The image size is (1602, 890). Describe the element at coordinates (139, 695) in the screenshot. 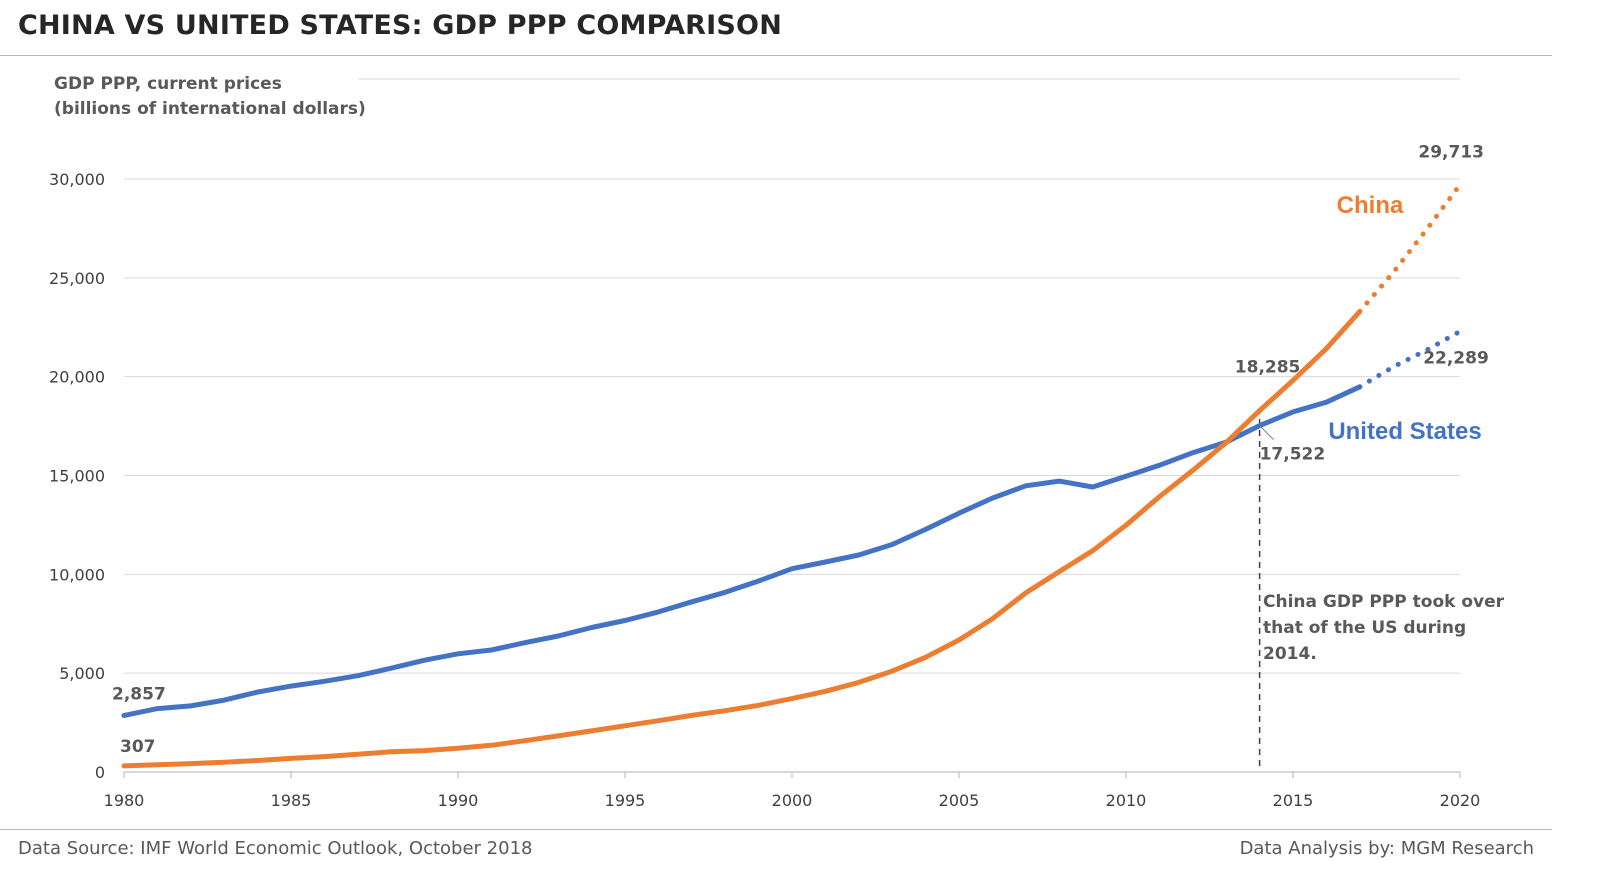

I see `data-label-us-1980: 2,857` at that location.